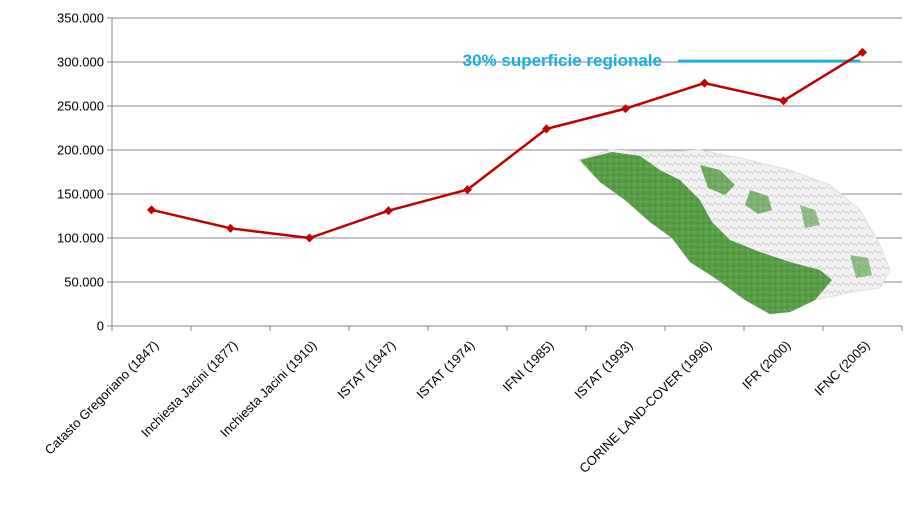  Describe the element at coordinates (445, 370) in the screenshot. I see `x-category-label: ISTAT (1974)` at that location.